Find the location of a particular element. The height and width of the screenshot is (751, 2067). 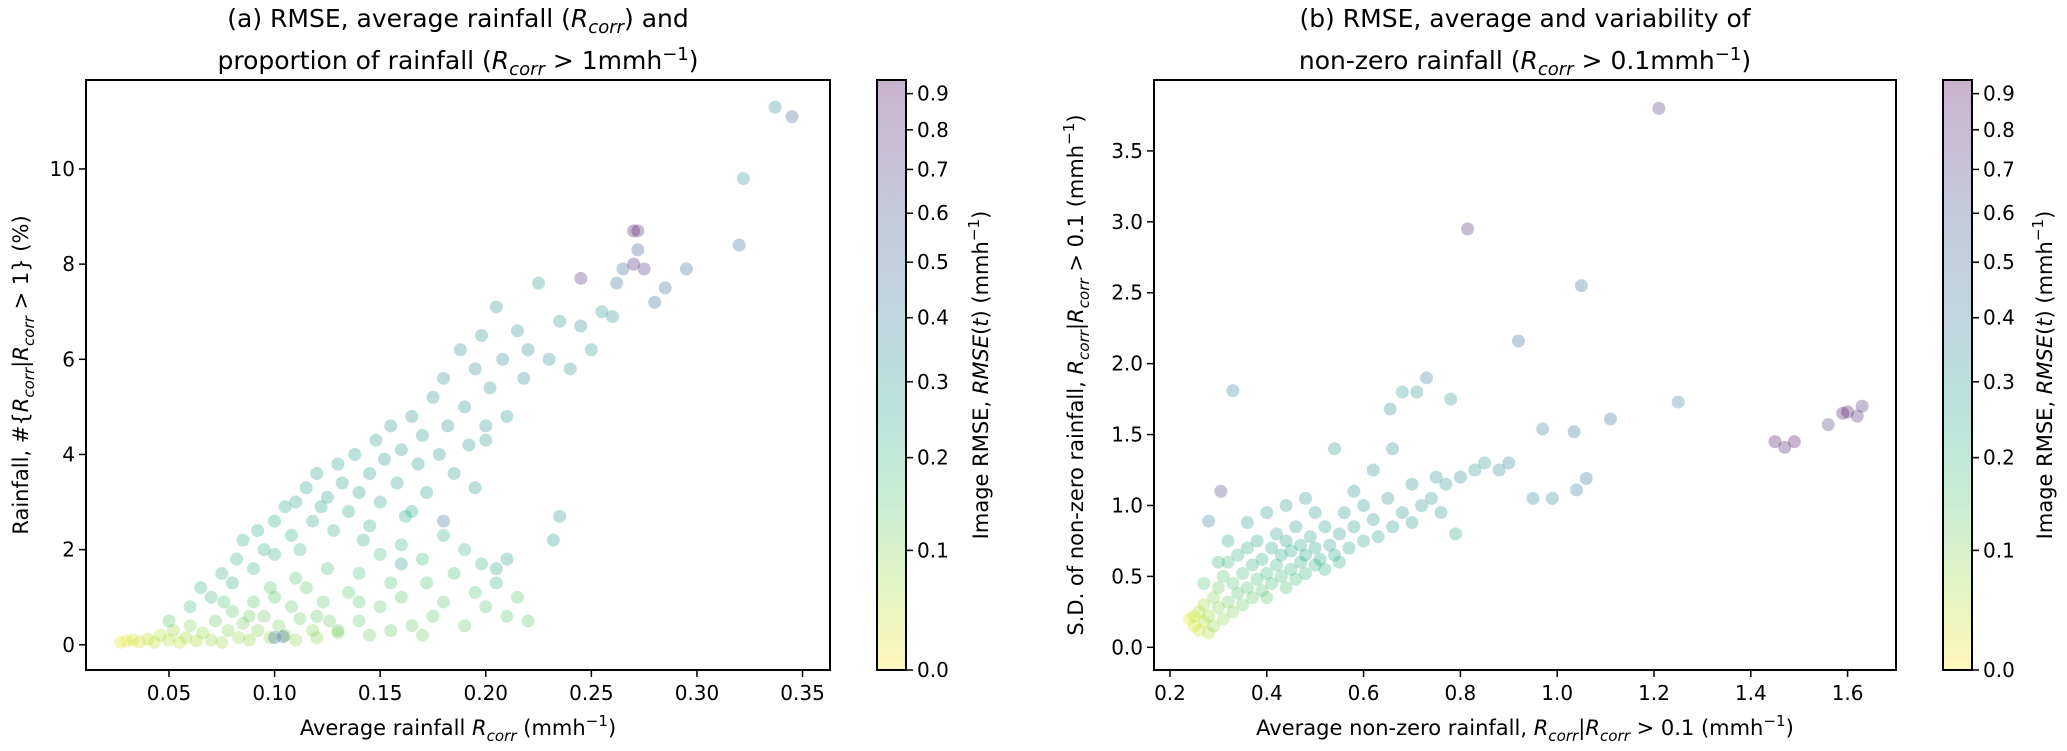

x-tick-label: 1.6 is located at coordinates (1848, 693).